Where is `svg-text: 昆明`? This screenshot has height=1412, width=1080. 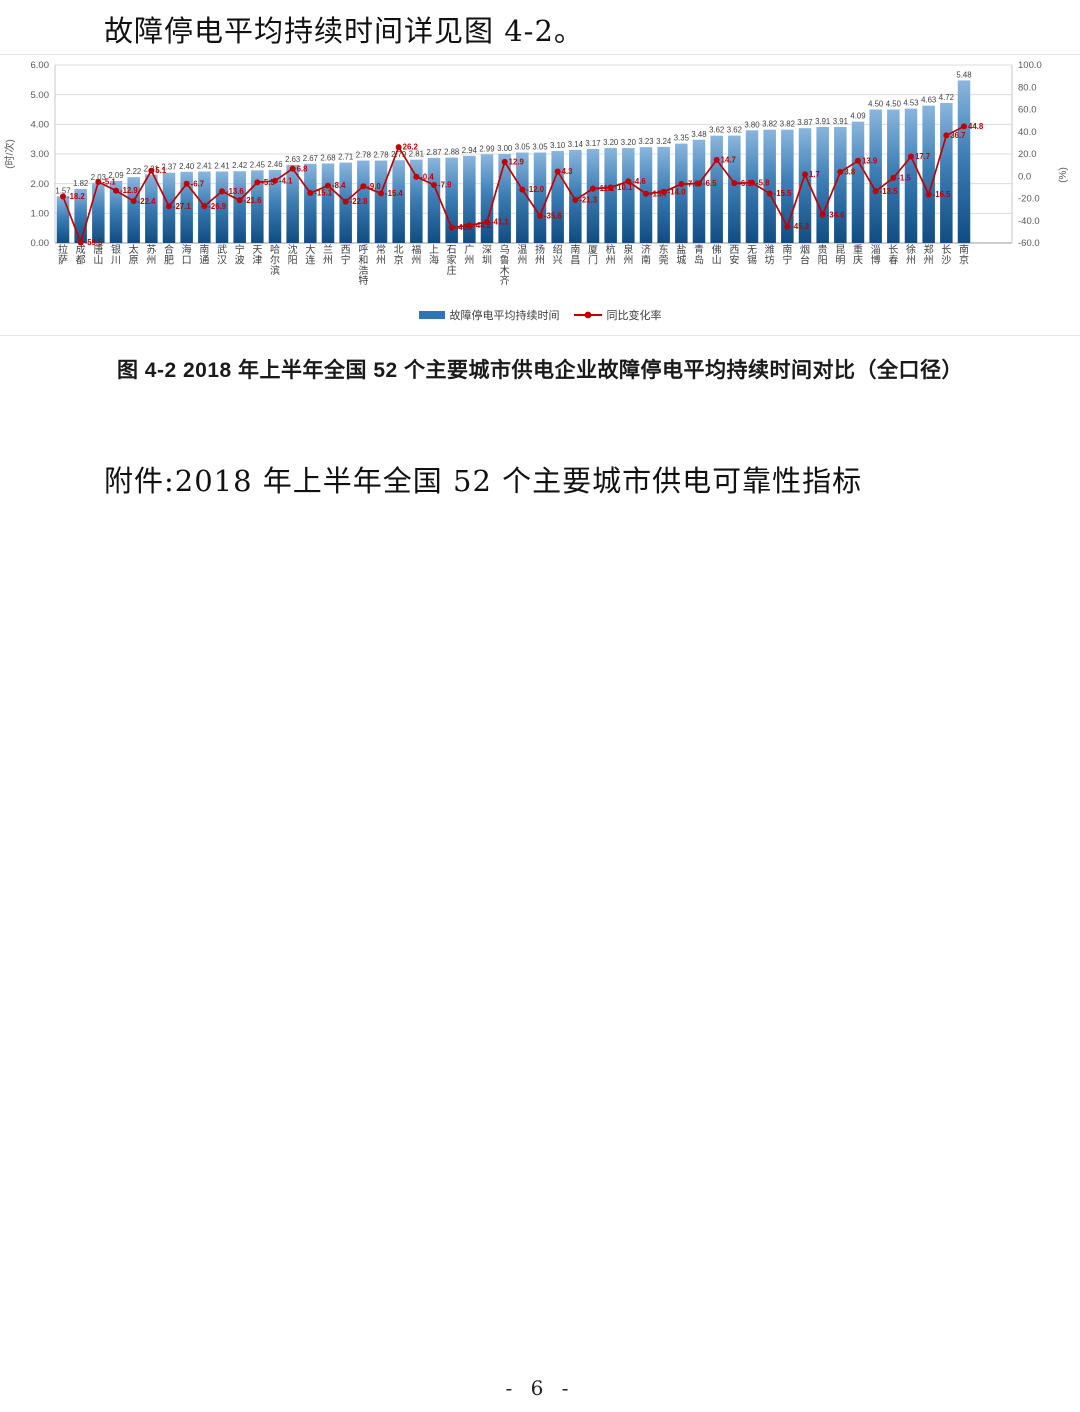 svg-text: 昆明 is located at coordinates (840, 255).